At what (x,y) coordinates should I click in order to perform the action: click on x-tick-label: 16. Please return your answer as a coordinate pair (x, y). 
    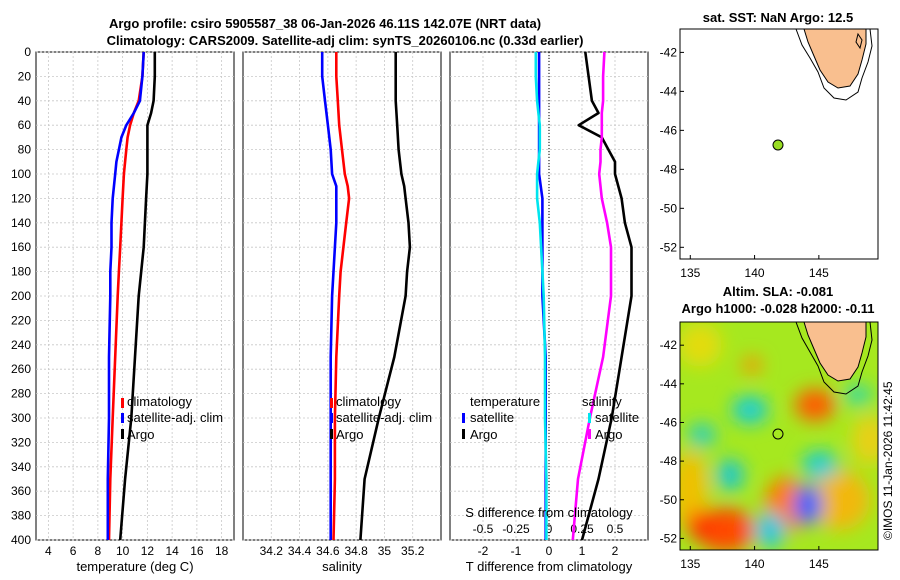
    Looking at the image, I should click on (197, 551).